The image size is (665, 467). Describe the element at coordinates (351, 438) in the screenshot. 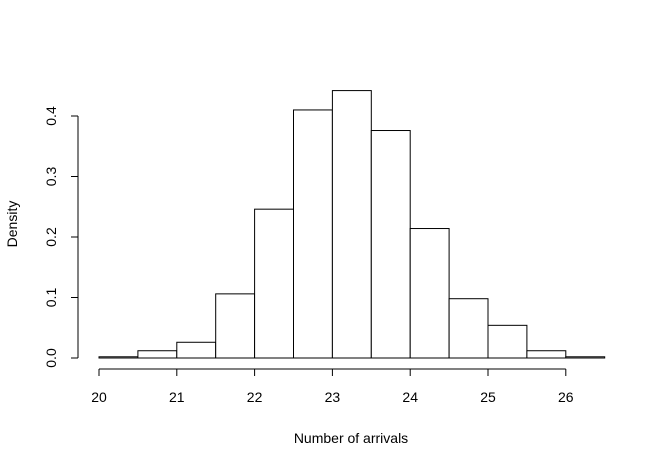

I see `x-axis-title: Number of arrivals` at that location.